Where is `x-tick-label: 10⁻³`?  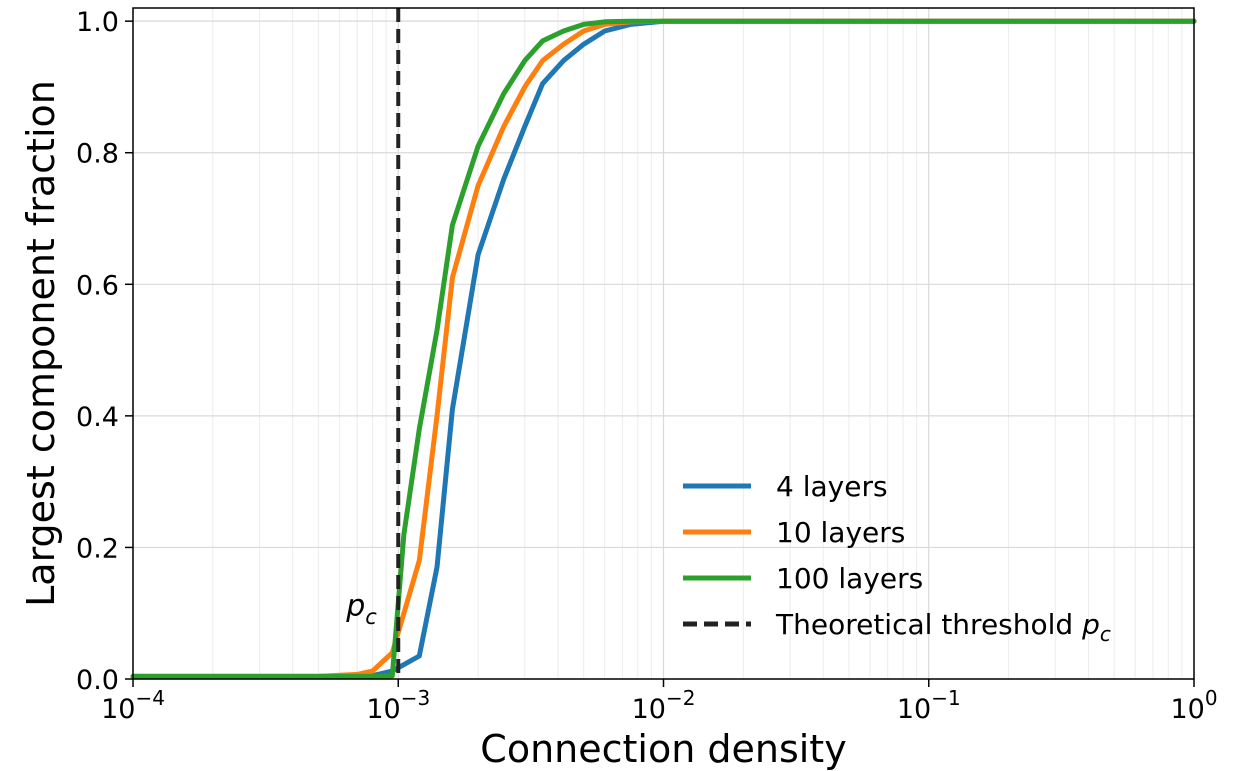 x-tick-label: 10⁻³ is located at coordinates (398, 705).